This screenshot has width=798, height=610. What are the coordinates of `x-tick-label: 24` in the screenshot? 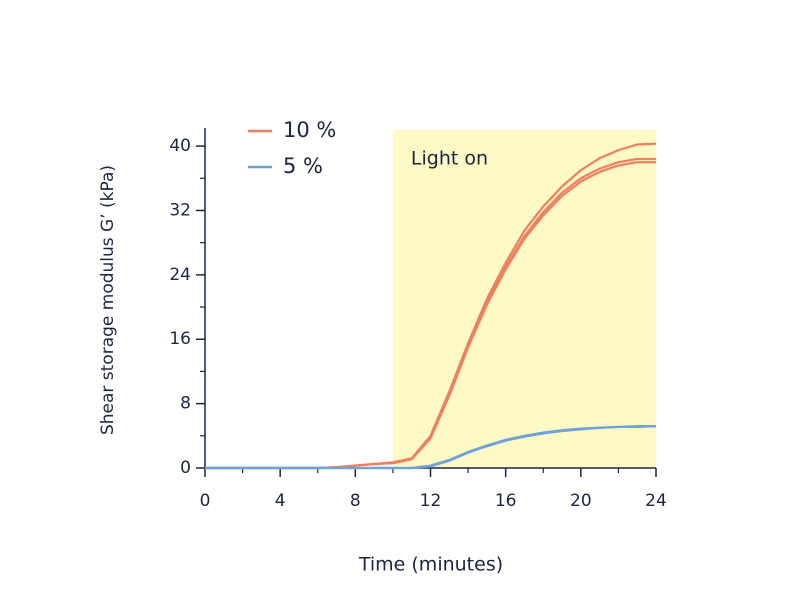 It's located at (656, 501).